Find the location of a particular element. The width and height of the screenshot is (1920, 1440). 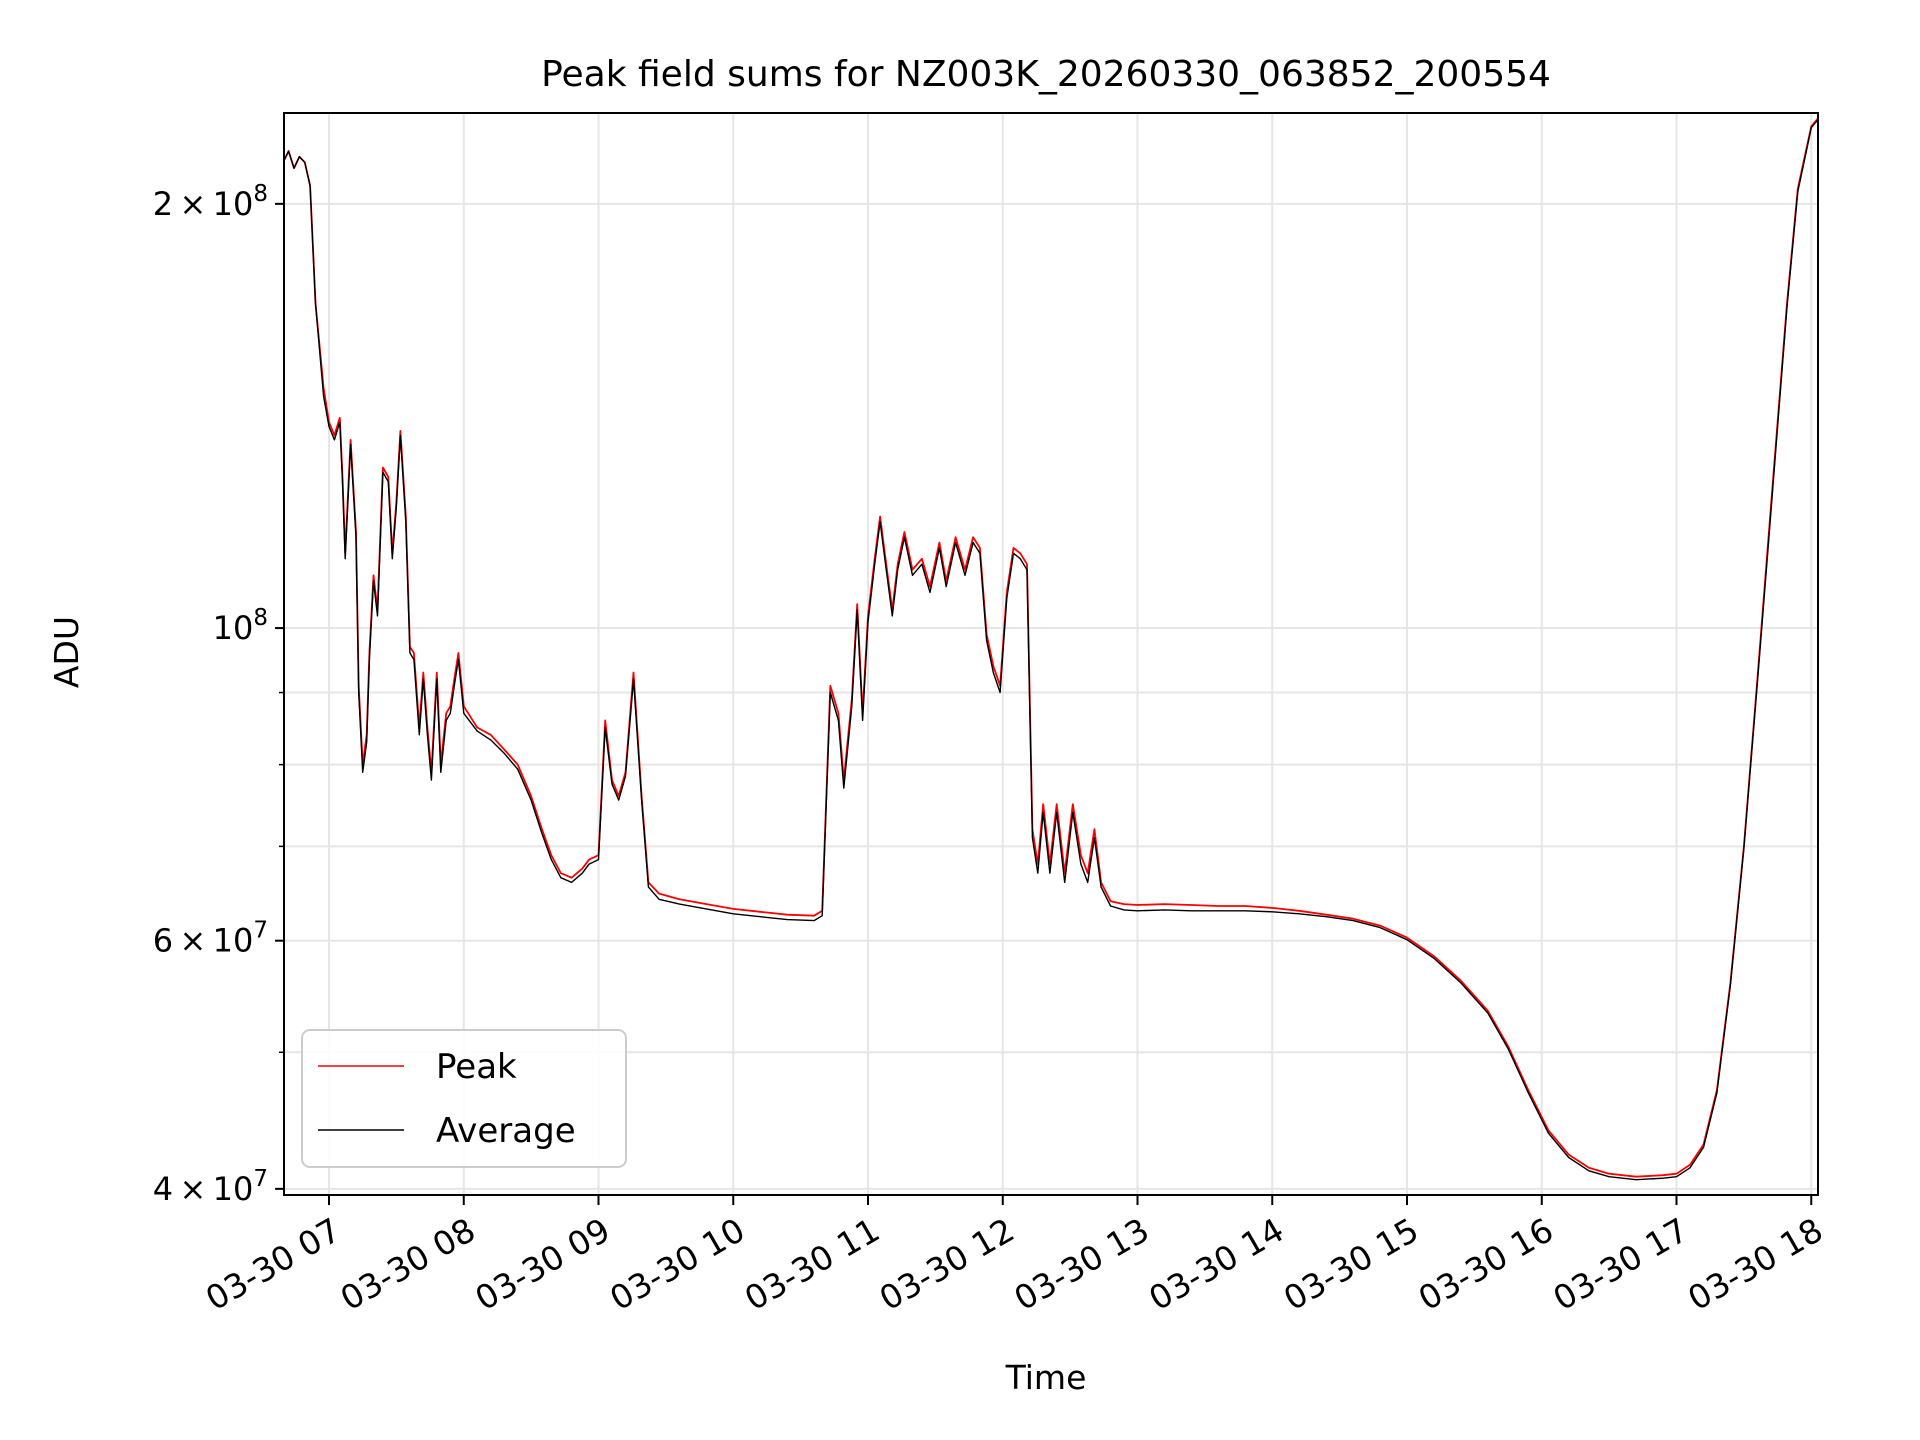

y-tick-label: 2 × 108 is located at coordinates (210, 202).